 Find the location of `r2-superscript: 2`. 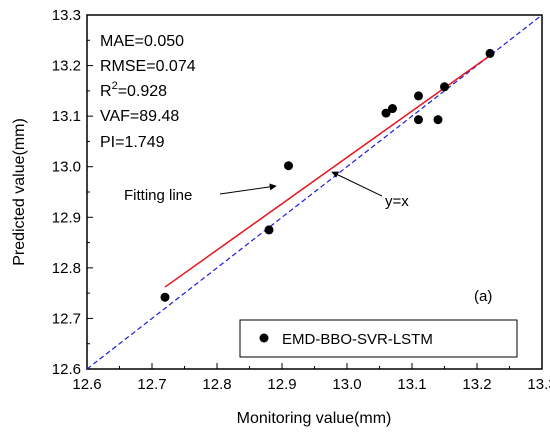

r2-superscript: 2 is located at coordinates (115, 86).